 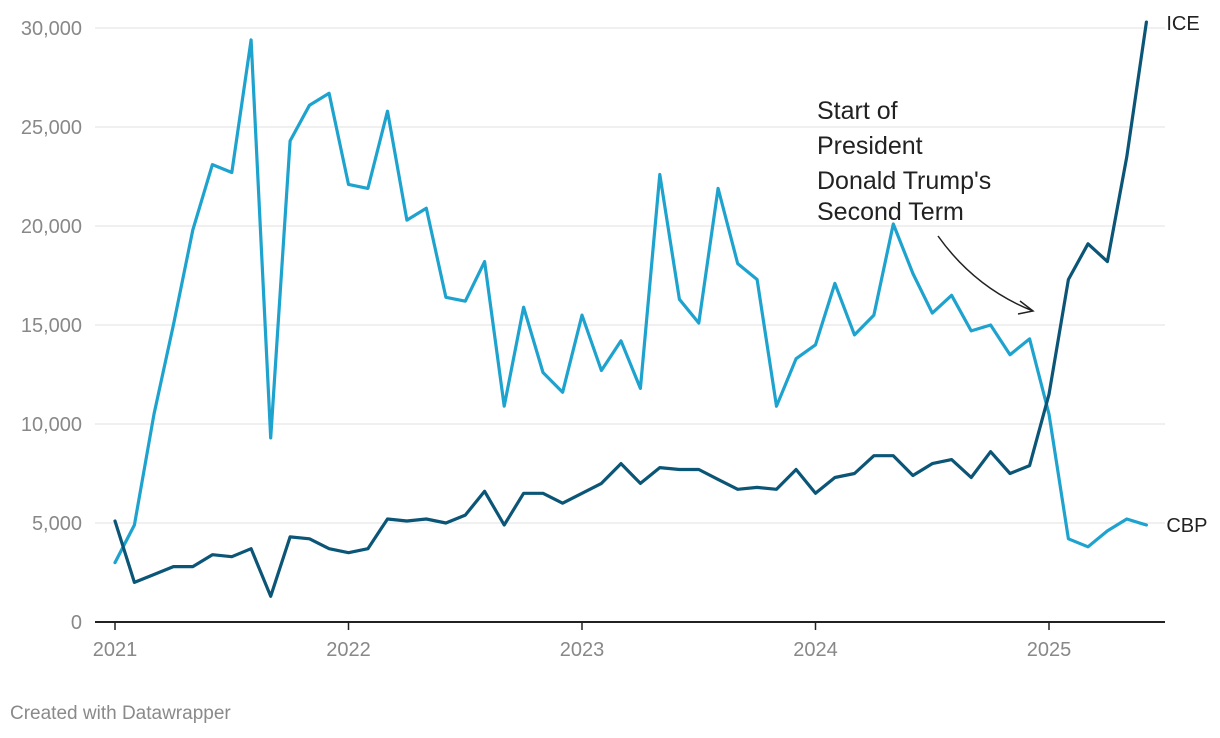 What do you see at coordinates (1049, 650) in the screenshot?
I see `x-tick-label: 2025` at bounding box center [1049, 650].